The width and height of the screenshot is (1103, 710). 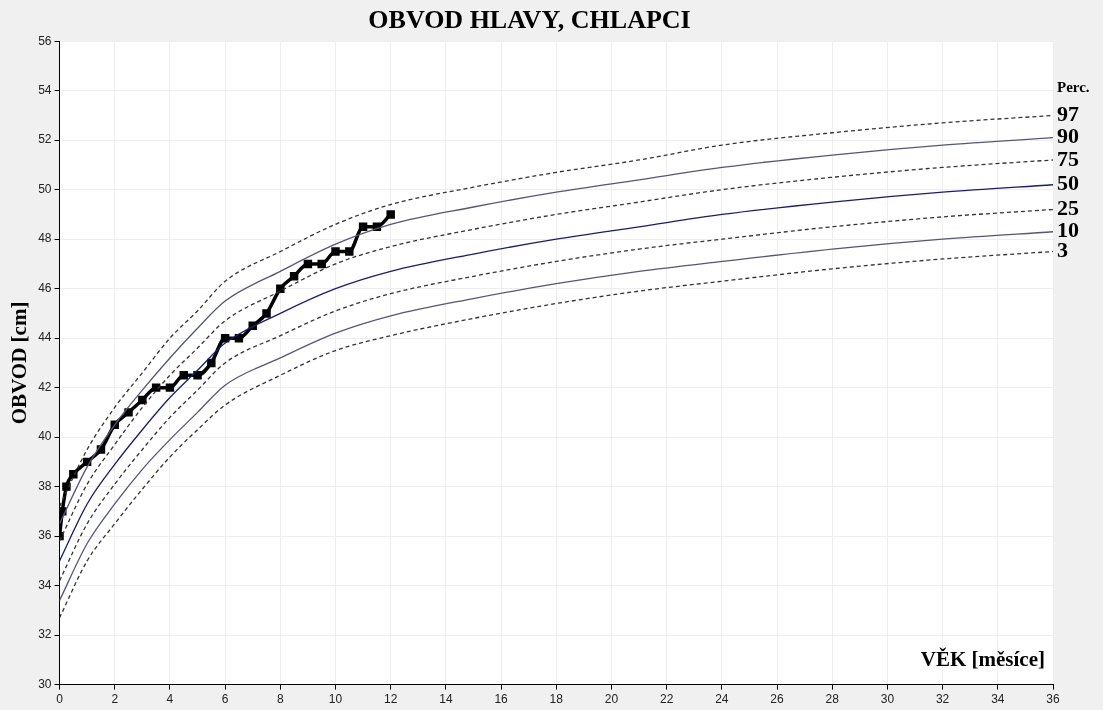 I want to click on x-tick-label: 22, so click(x=666, y=699).